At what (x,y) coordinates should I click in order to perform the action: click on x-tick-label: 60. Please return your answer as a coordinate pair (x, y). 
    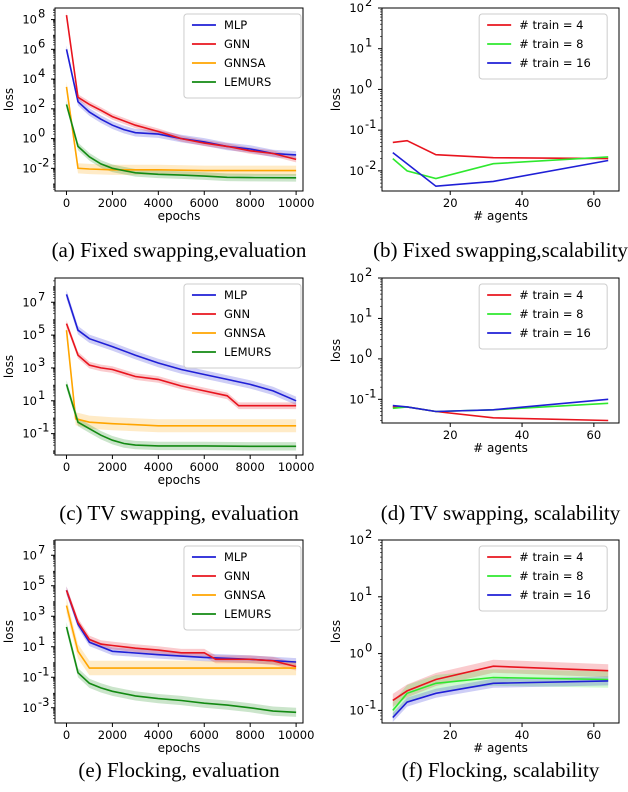
    Looking at the image, I should click on (594, 735).